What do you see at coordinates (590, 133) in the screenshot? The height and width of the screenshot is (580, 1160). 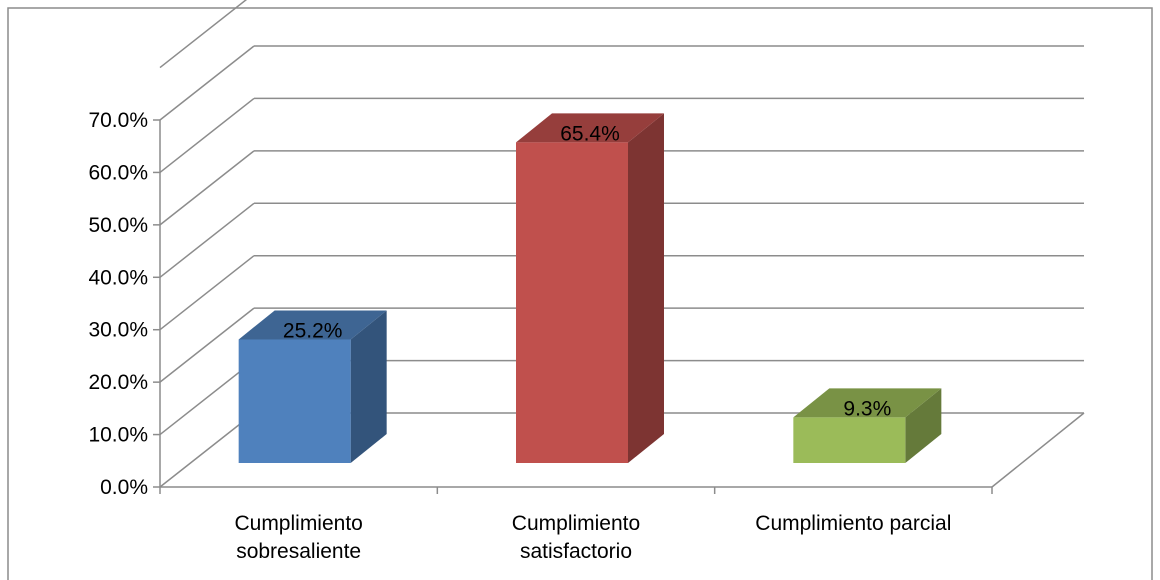 I see `data-label: 65.4%` at bounding box center [590, 133].